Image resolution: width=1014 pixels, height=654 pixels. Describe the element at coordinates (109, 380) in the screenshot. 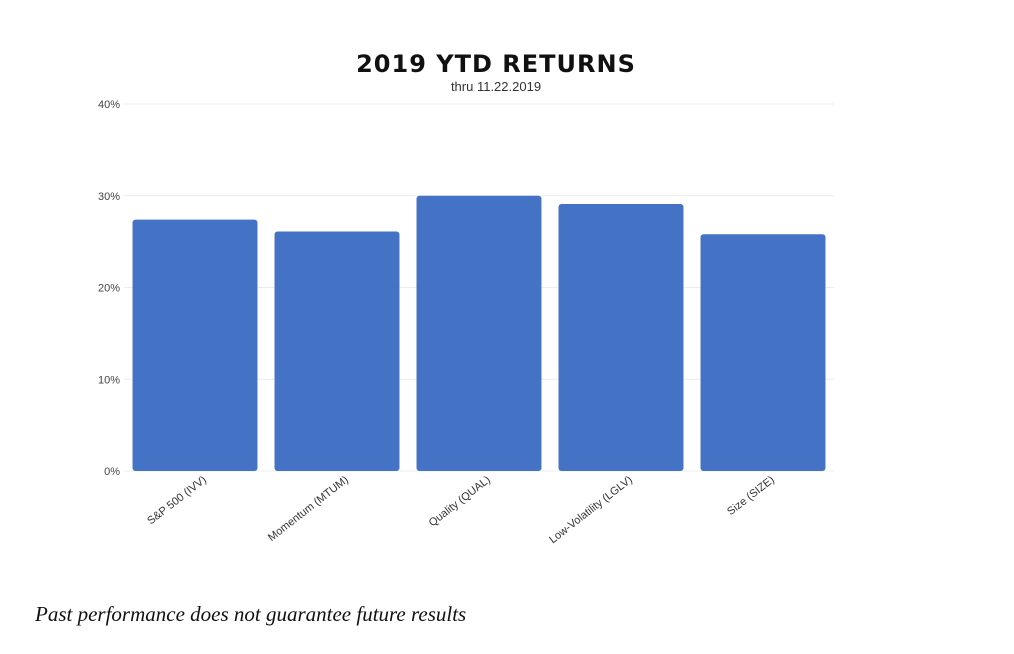

I see `y-tick-label: 10%` at that location.